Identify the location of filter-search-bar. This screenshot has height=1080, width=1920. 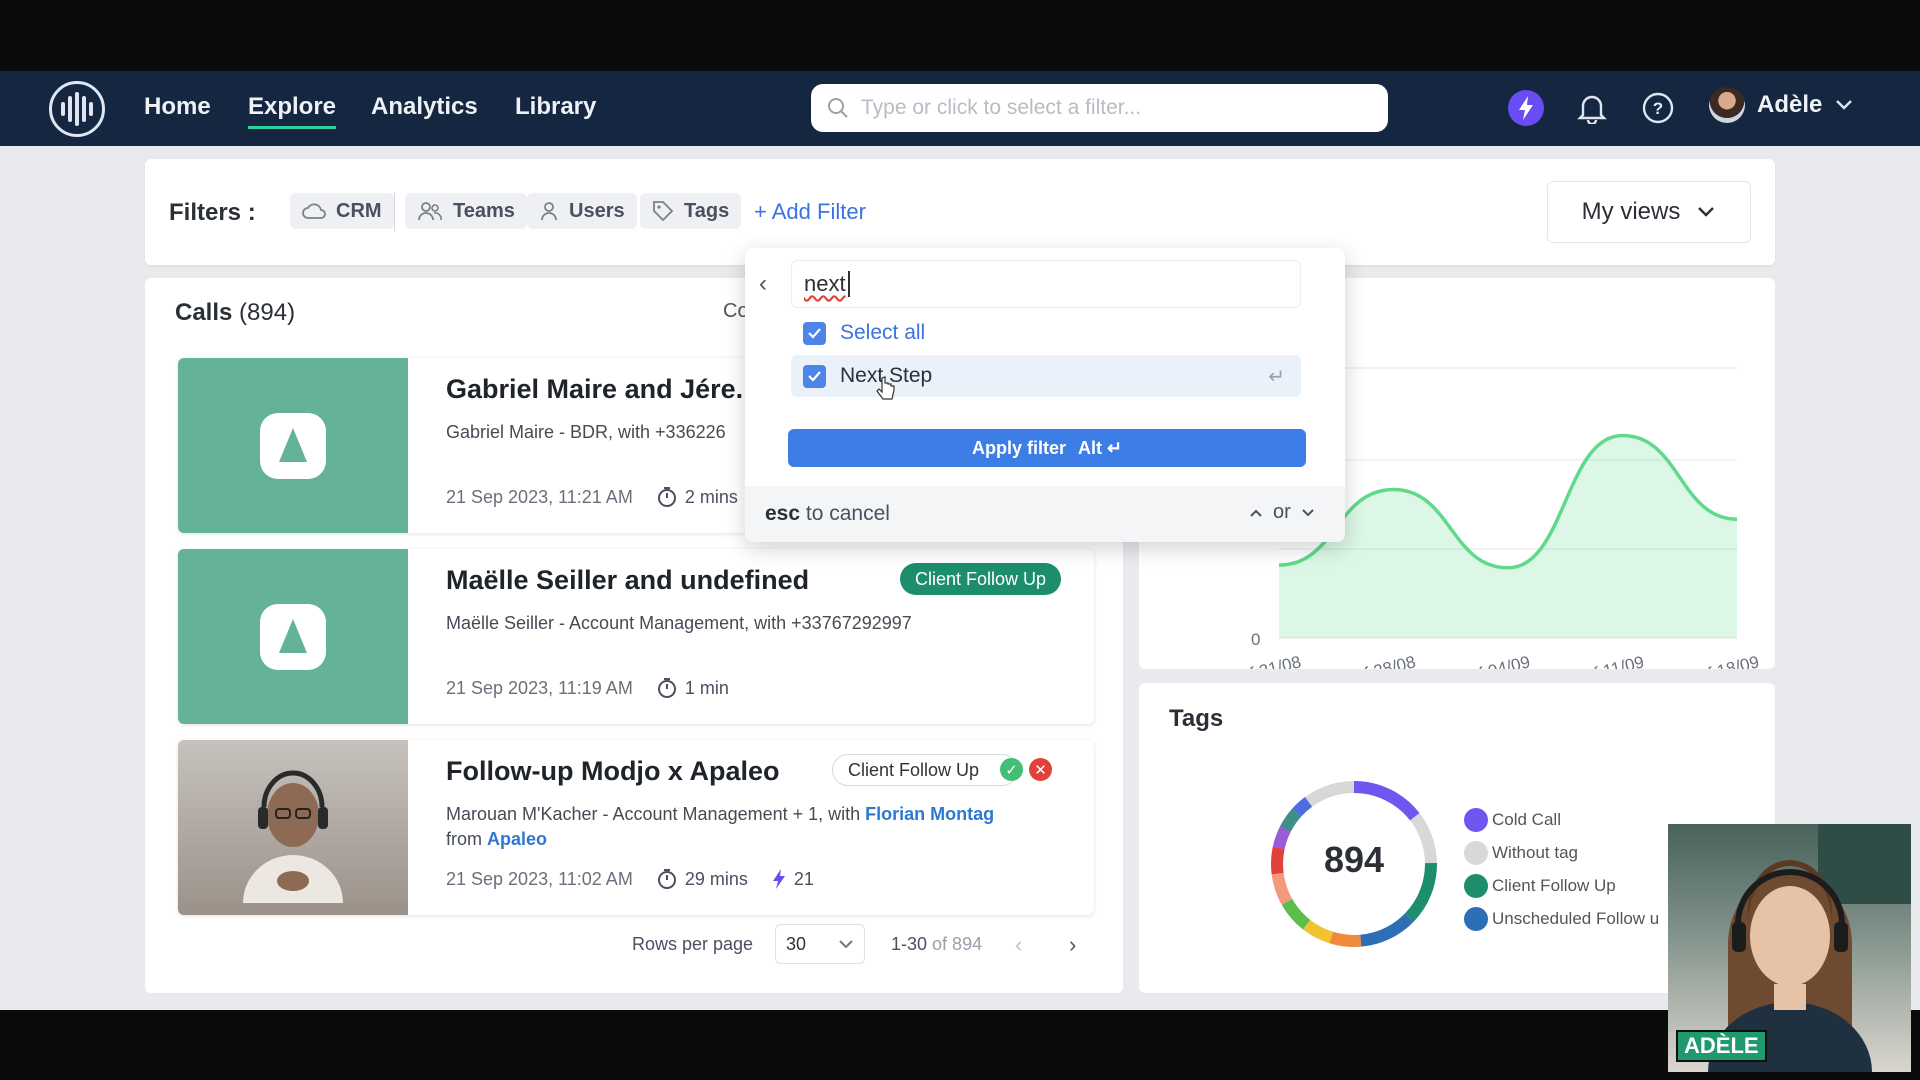
(1099, 108).